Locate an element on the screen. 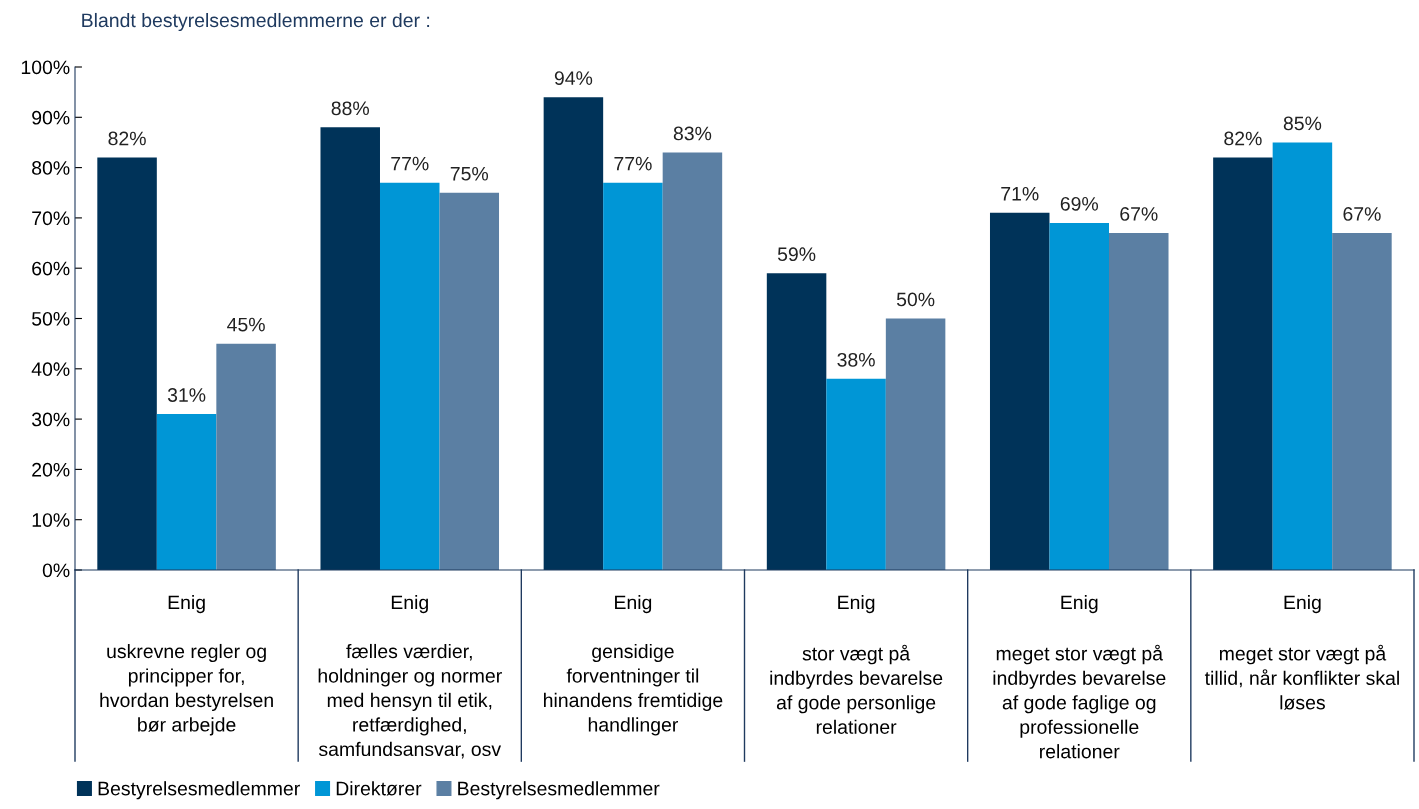 This screenshot has height=809, width=1419. data-label: 59% is located at coordinates (796, 254).